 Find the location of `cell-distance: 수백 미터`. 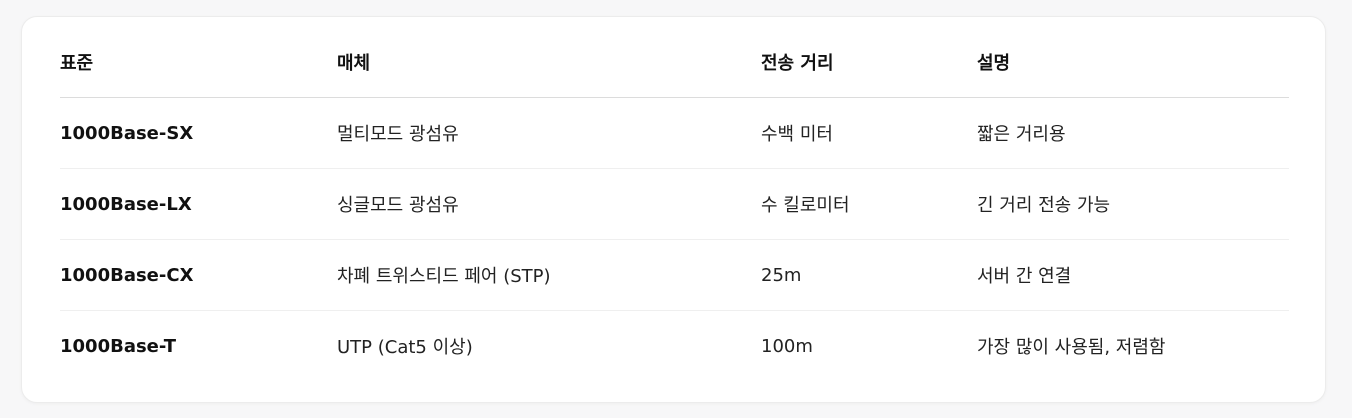

cell-distance: 수백 미터 is located at coordinates (869, 133).